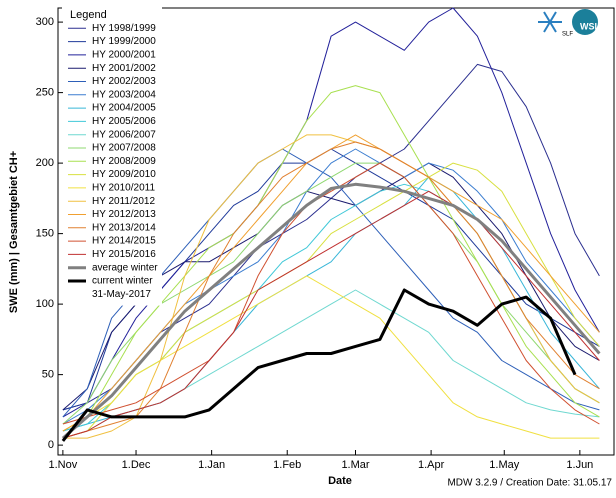 Image resolution: width=616 pixels, height=498 pixels. Describe the element at coordinates (124, 214) in the screenshot. I see `legend-label: HY 2012/2013` at that location.